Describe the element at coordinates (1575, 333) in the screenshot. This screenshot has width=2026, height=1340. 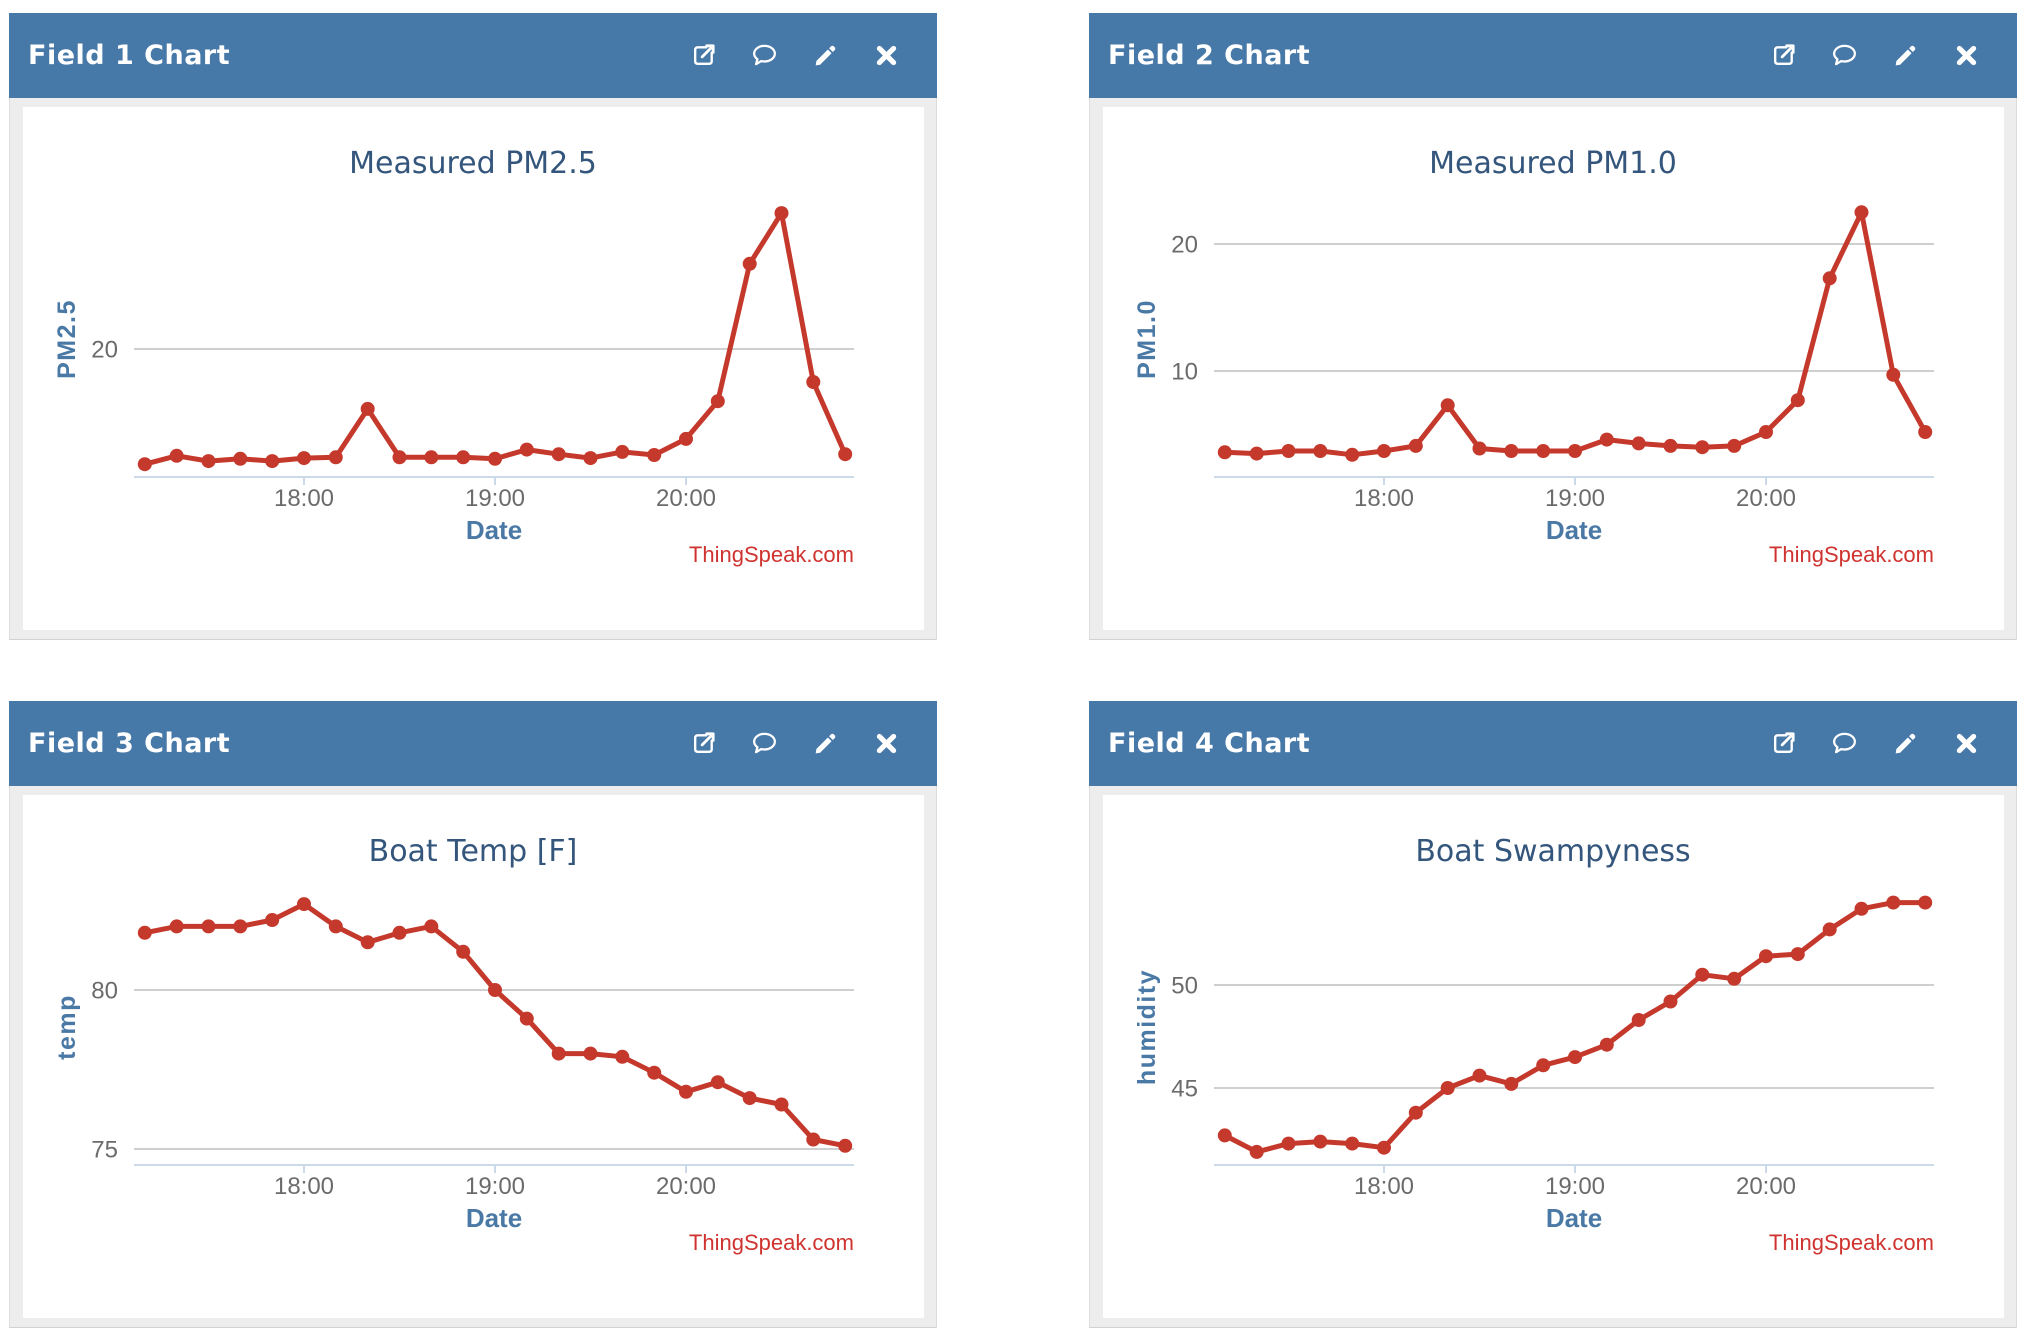
I see `series-PM1.0` at that location.